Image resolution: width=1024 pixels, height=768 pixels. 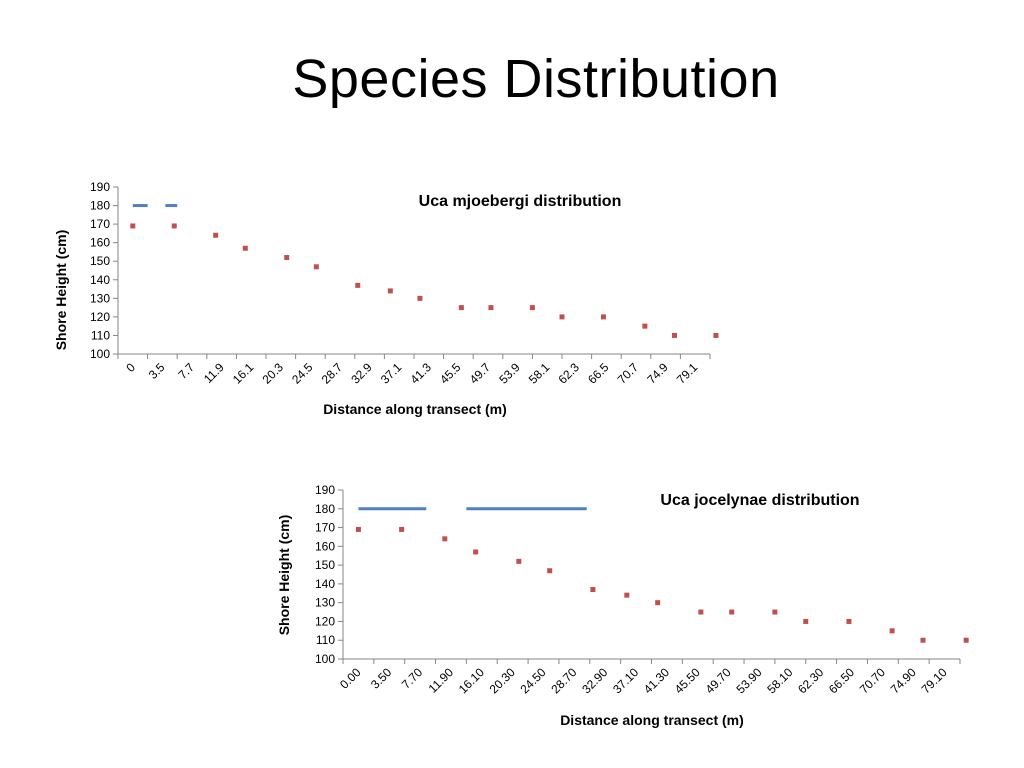 What do you see at coordinates (779, 680) in the screenshot?
I see `x-tick-label: 58.10` at bounding box center [779, 680].